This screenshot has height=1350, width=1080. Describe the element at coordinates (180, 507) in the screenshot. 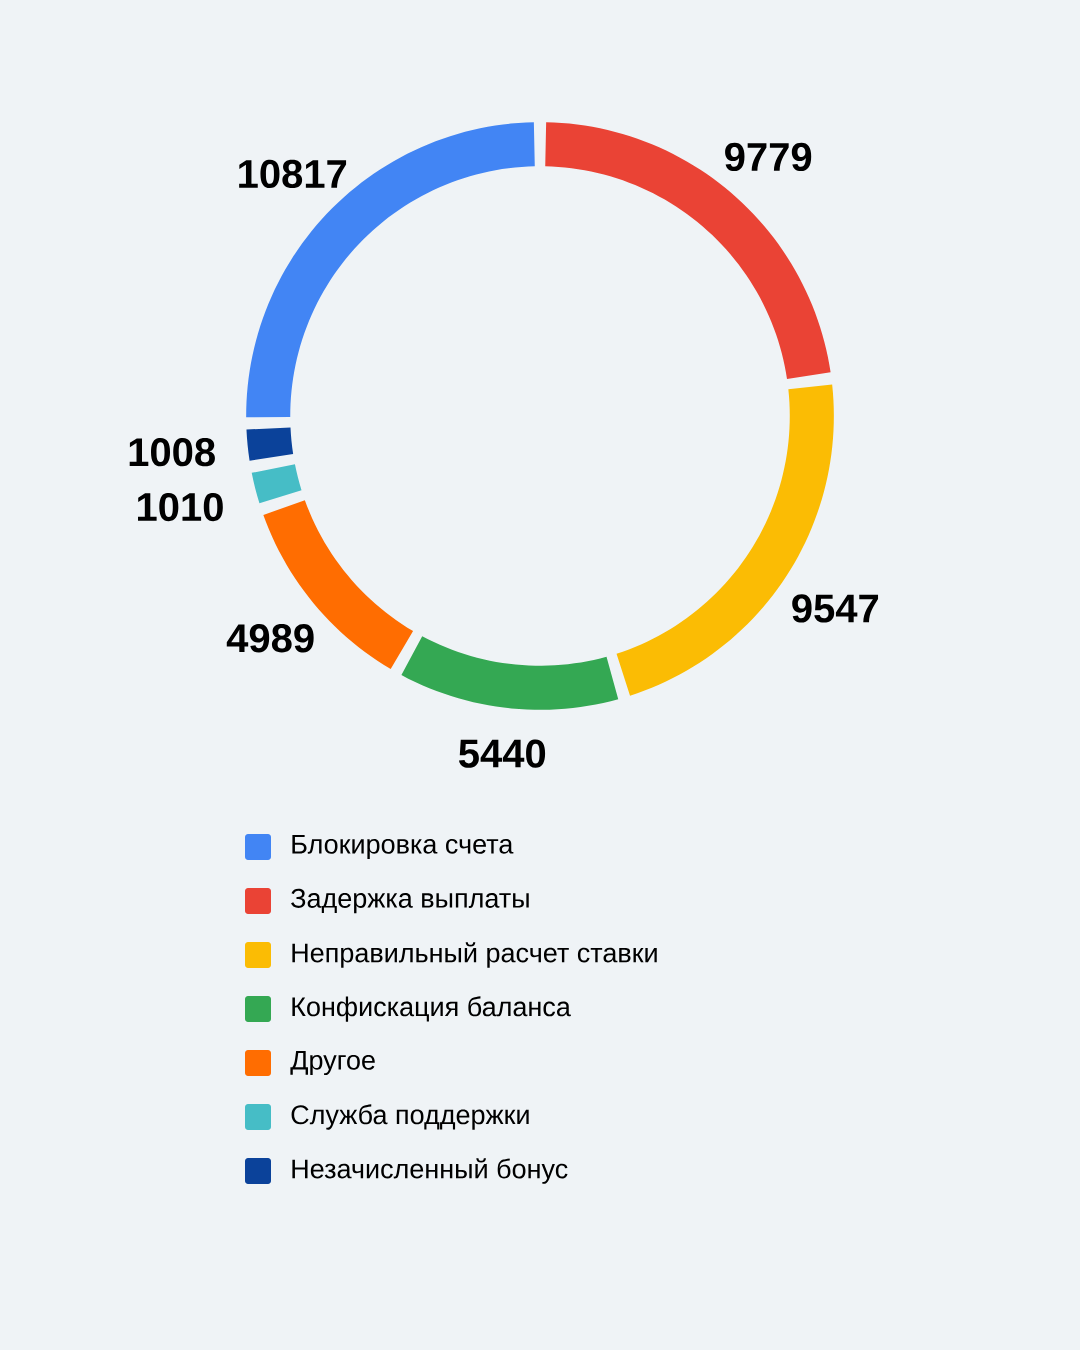

I see `data-label: 1010` at that location.